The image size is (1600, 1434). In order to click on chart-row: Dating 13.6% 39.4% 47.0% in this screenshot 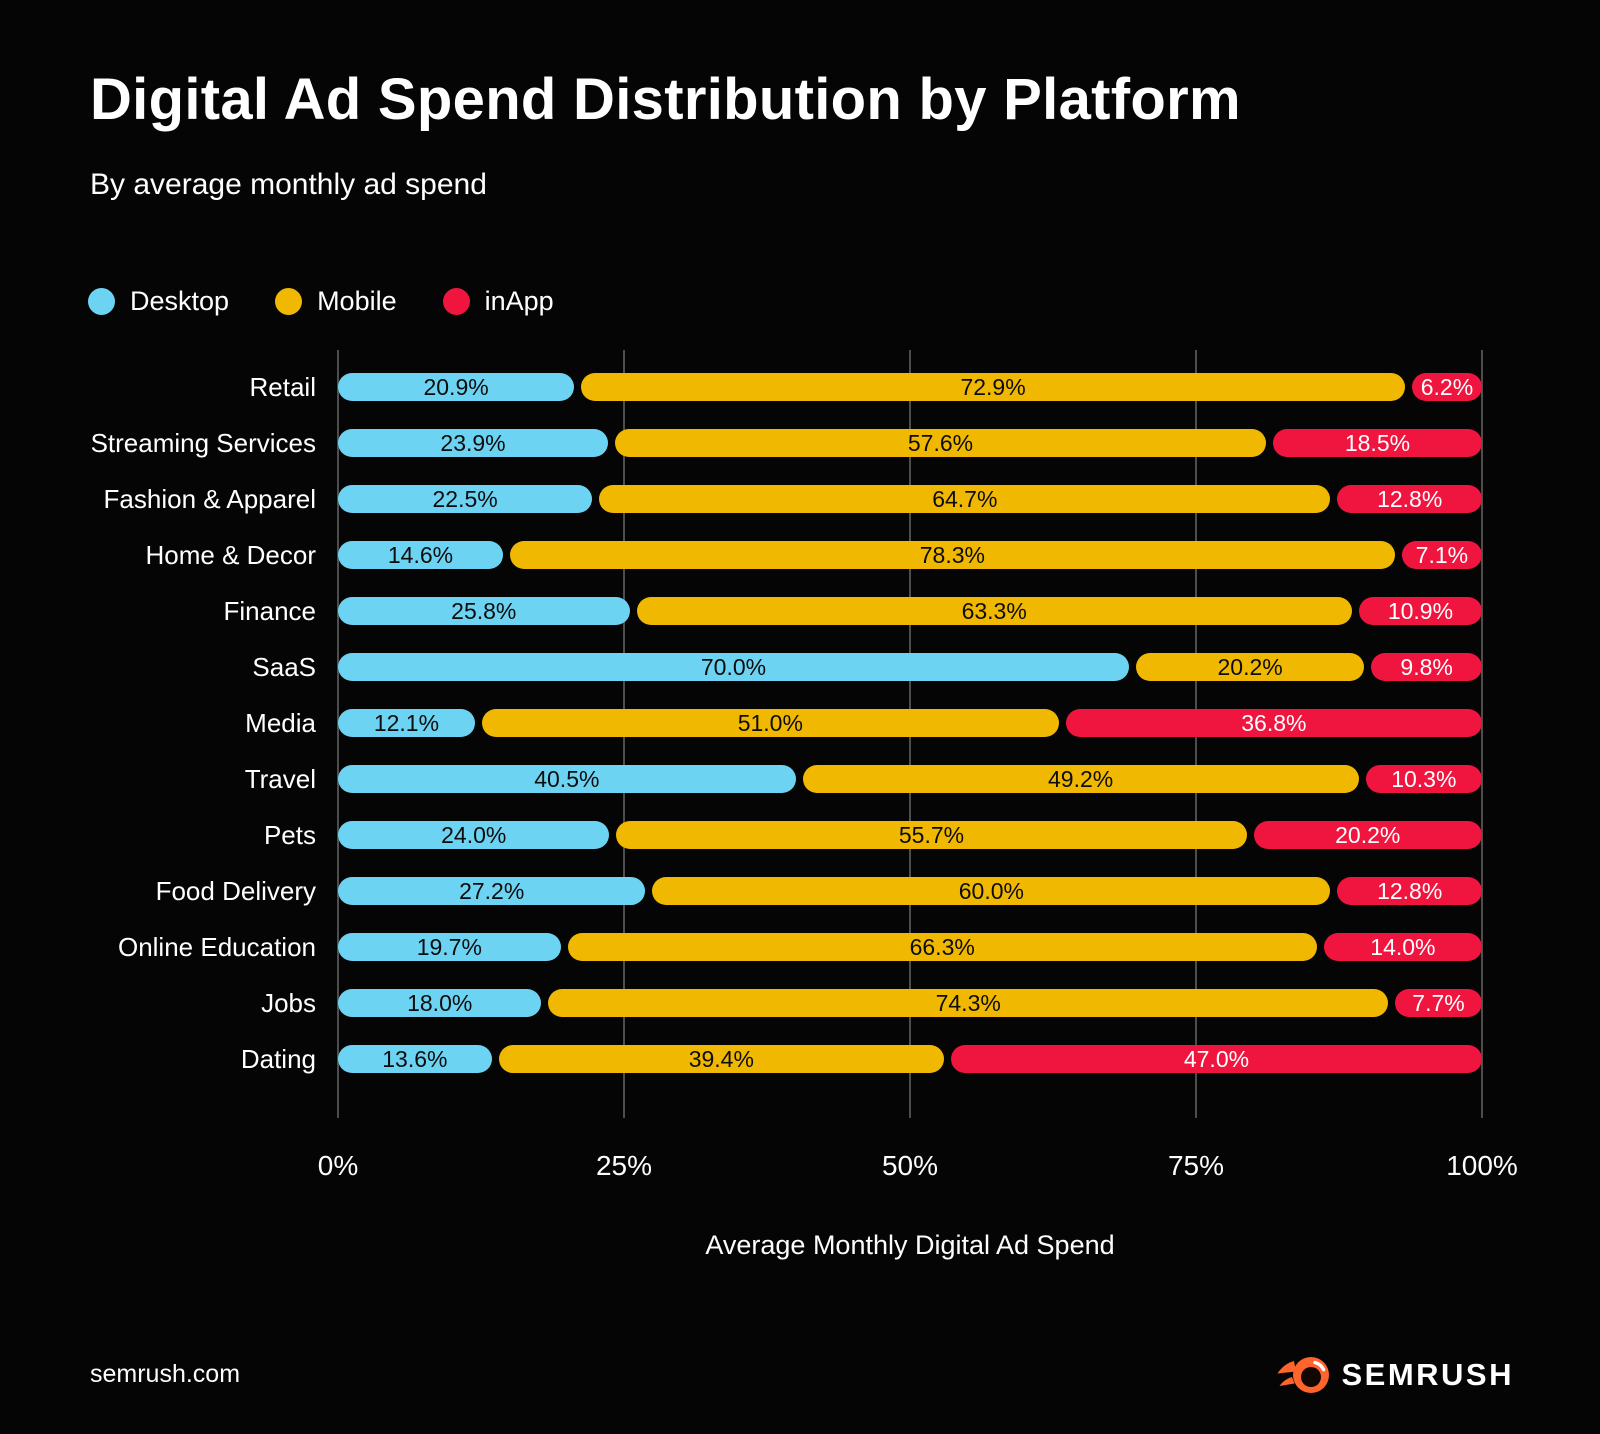, I will do `click(786, 1059)`.